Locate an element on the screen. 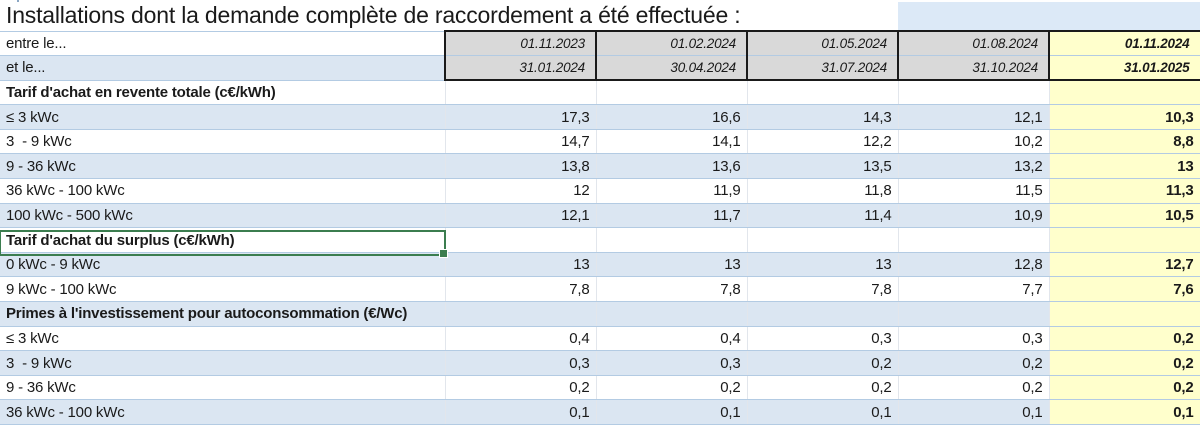  date-cell: 31.07.2024 is located at coordinates (822, 68).